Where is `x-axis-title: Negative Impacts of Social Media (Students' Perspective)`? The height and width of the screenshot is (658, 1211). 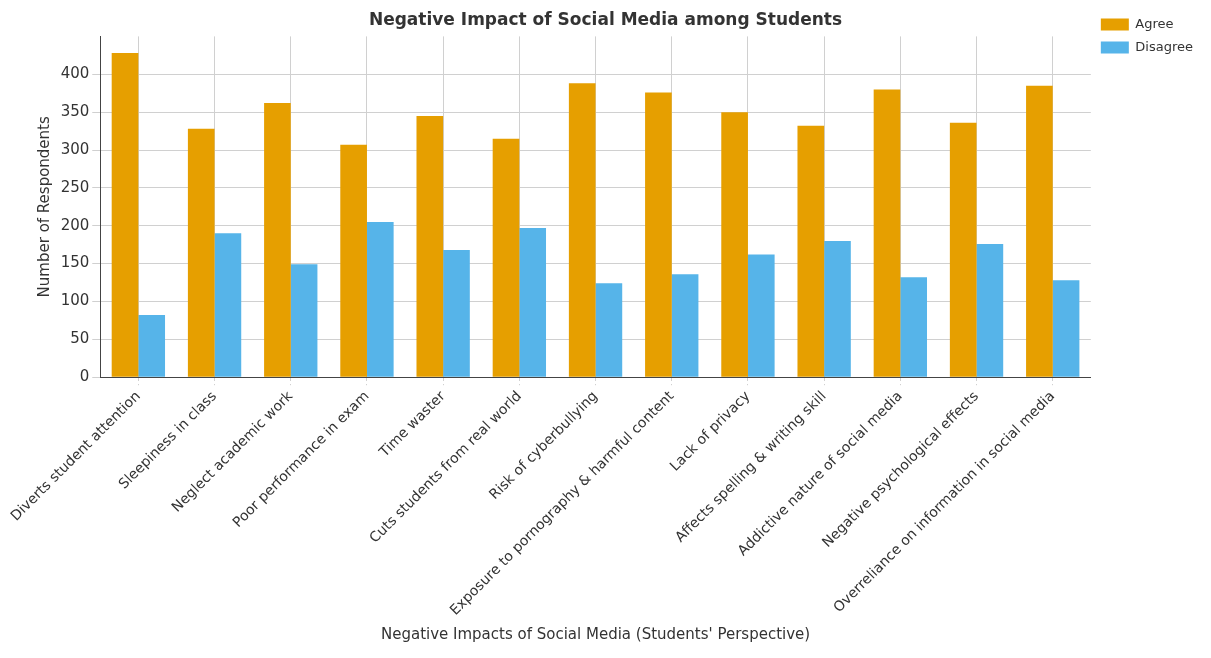
x-axis-title: Negative Impacts of Social Media (Students' Perspective) is located at coordinates (595, 633).